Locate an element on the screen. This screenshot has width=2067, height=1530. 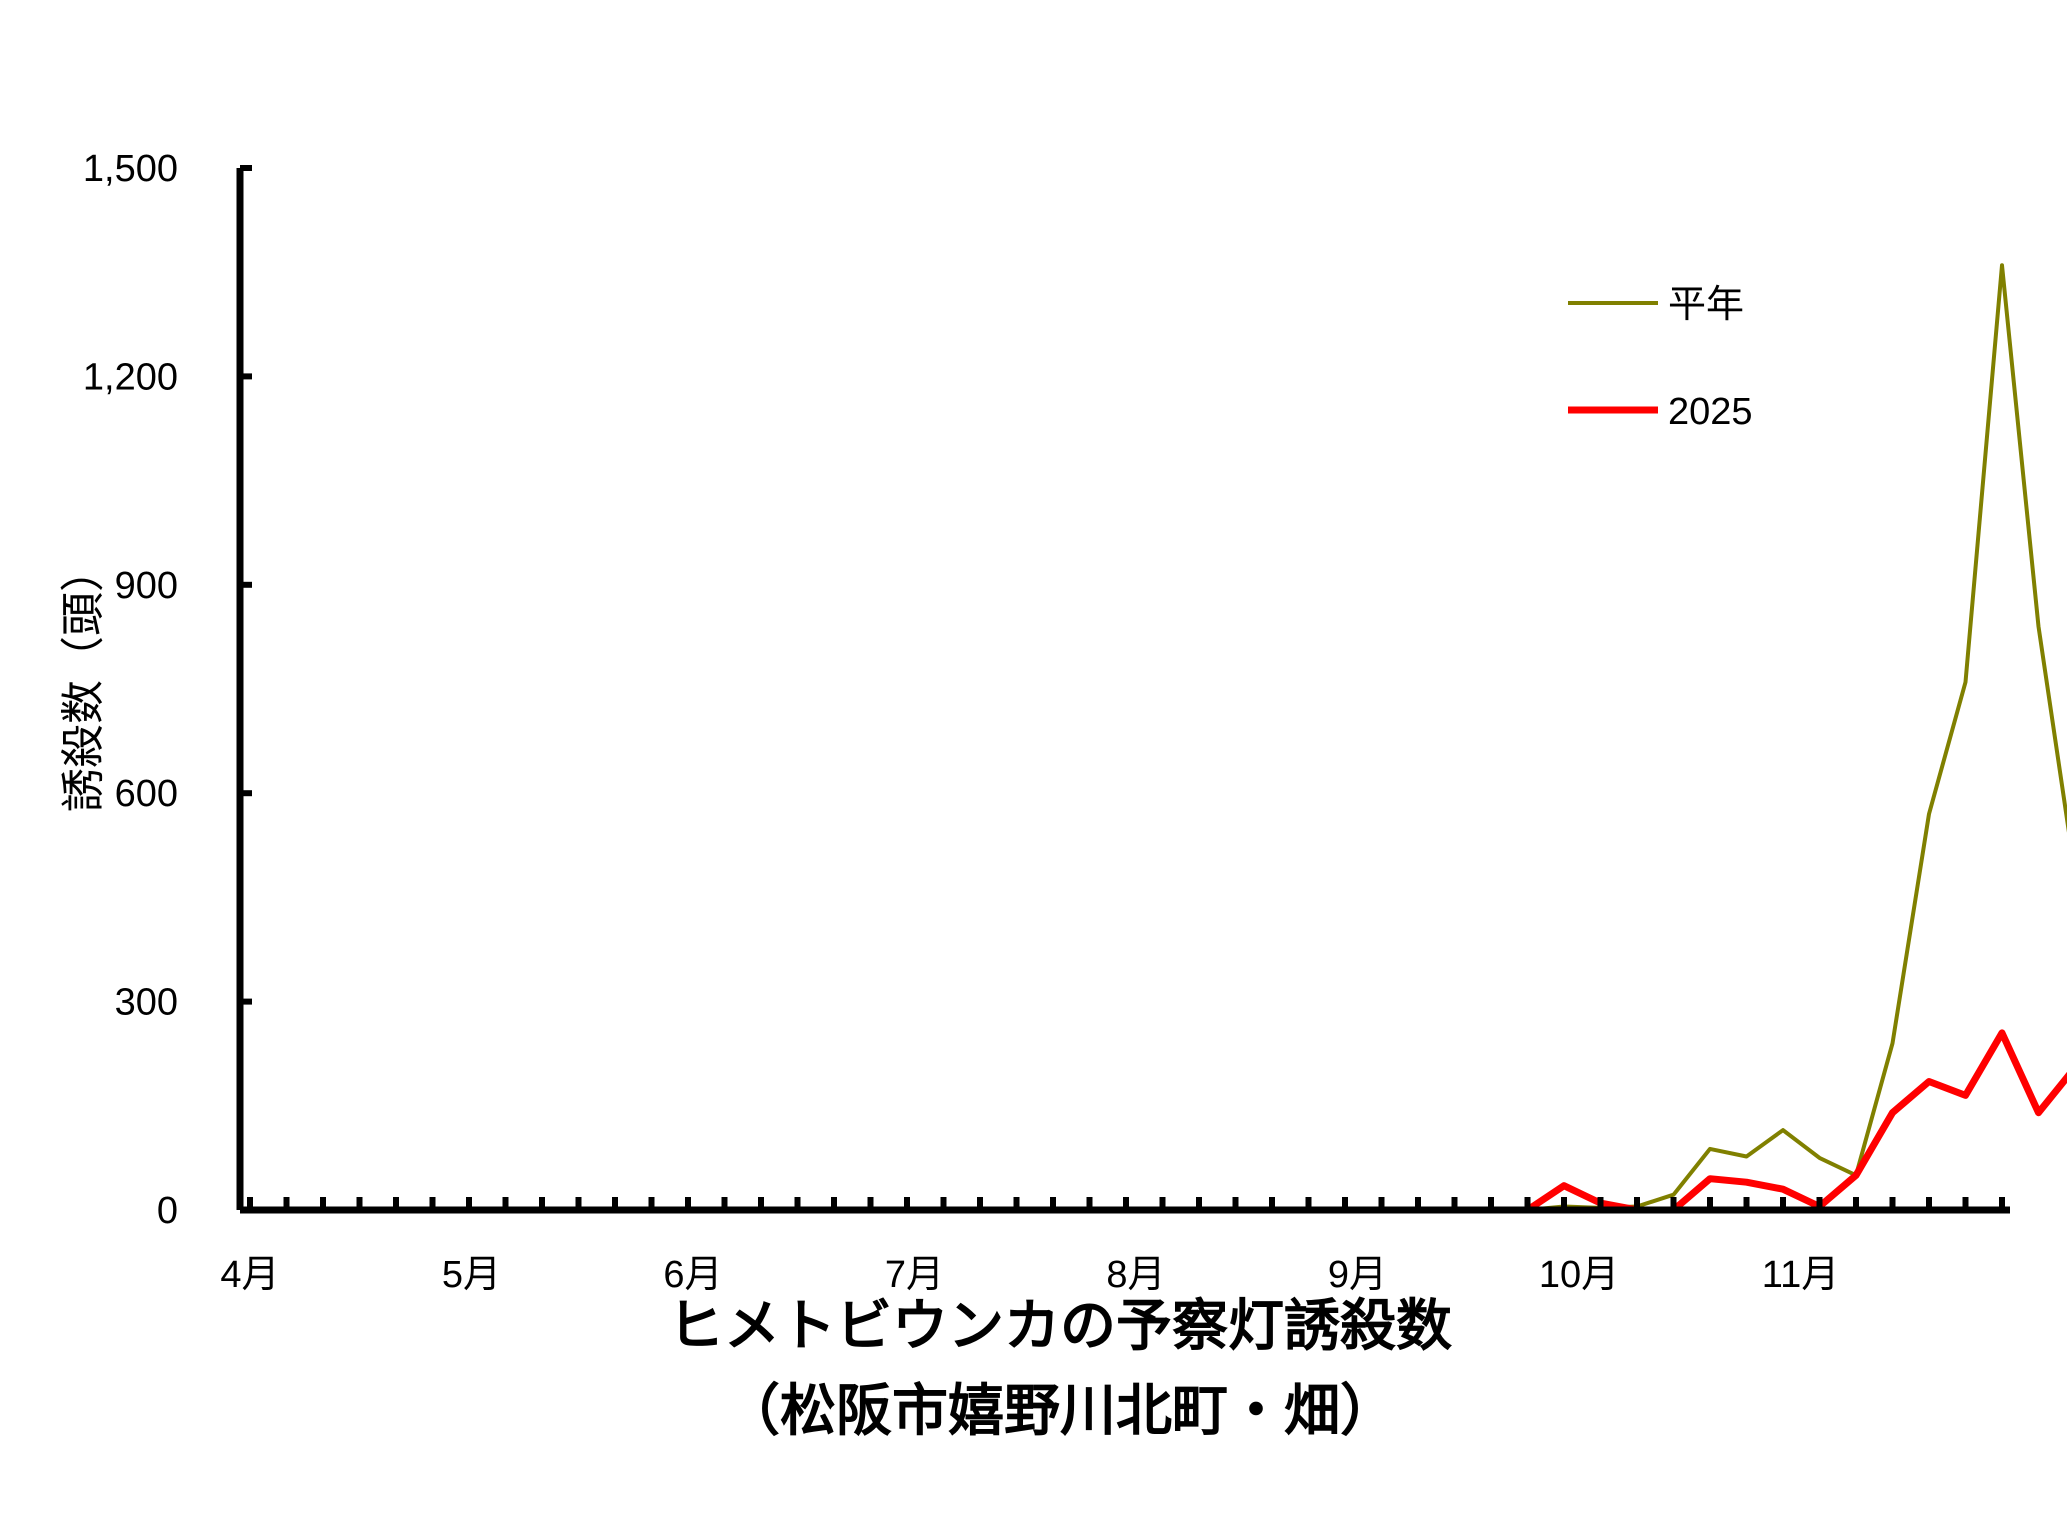
y-tick-label: 900 is located at coordinates (146, 586).